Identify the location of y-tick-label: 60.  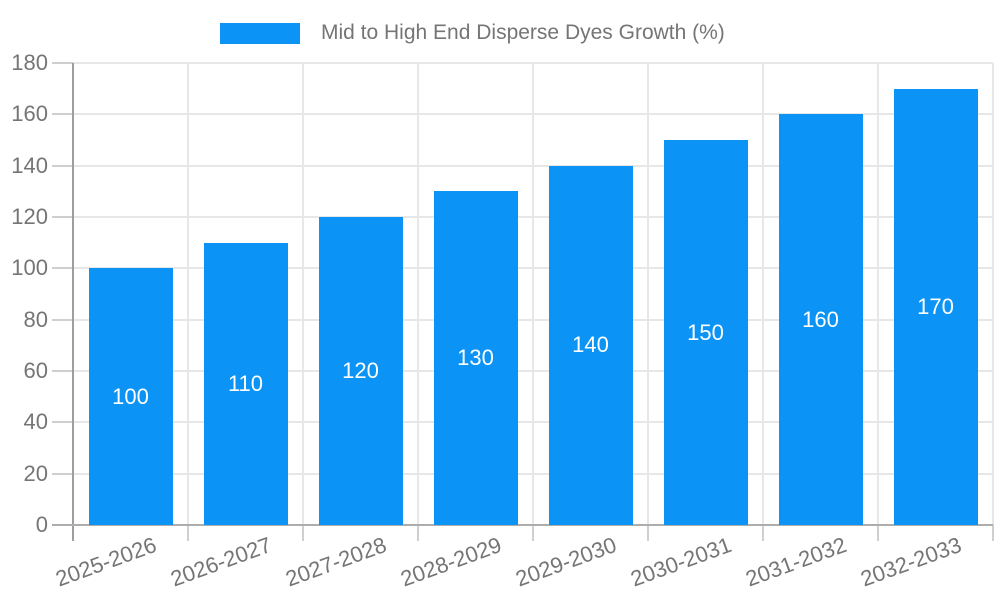
(35, 370).